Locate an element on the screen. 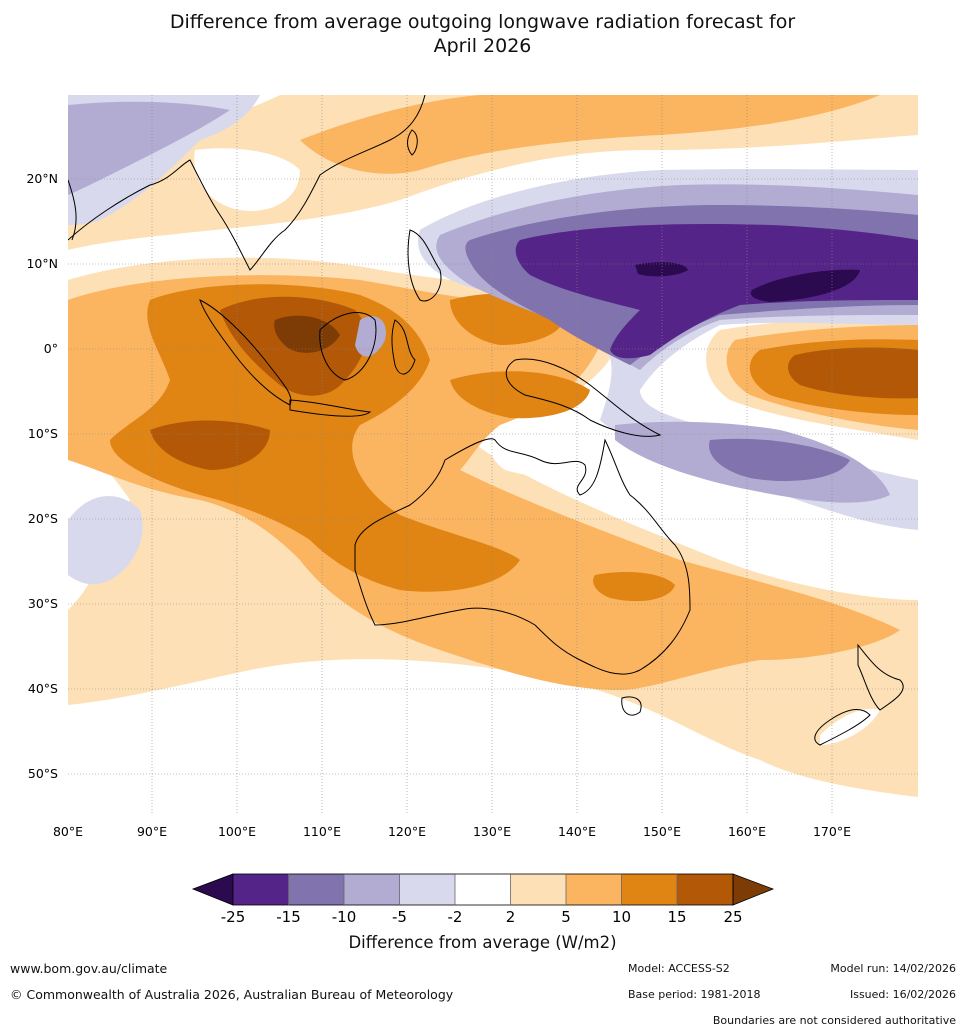 The image size is (965, 1035). coastline-borneo is located at coordinates (348, 346).